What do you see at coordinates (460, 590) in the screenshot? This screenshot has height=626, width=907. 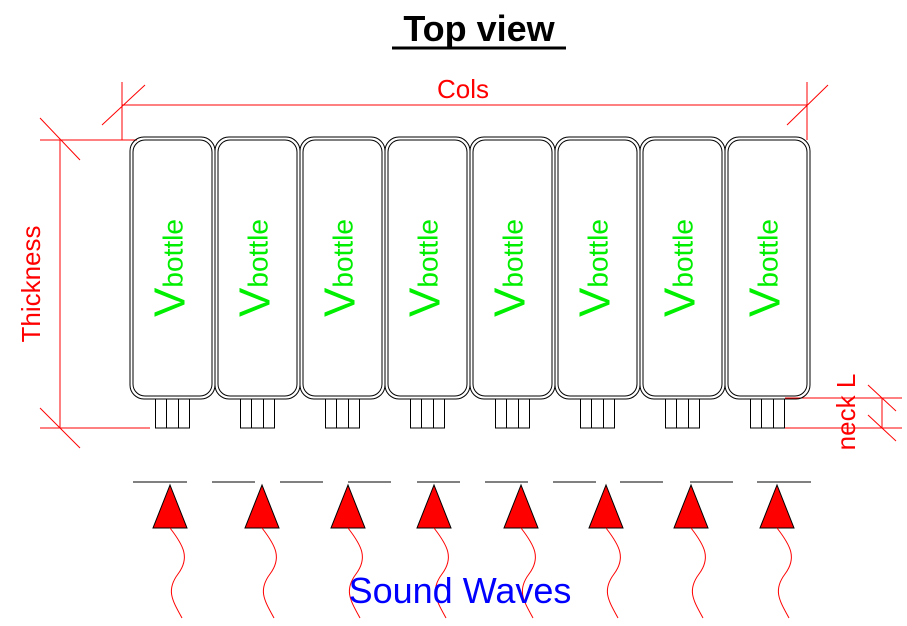 I see `sound-waves-label: Sound Waves` at bounding box center [460, 590].